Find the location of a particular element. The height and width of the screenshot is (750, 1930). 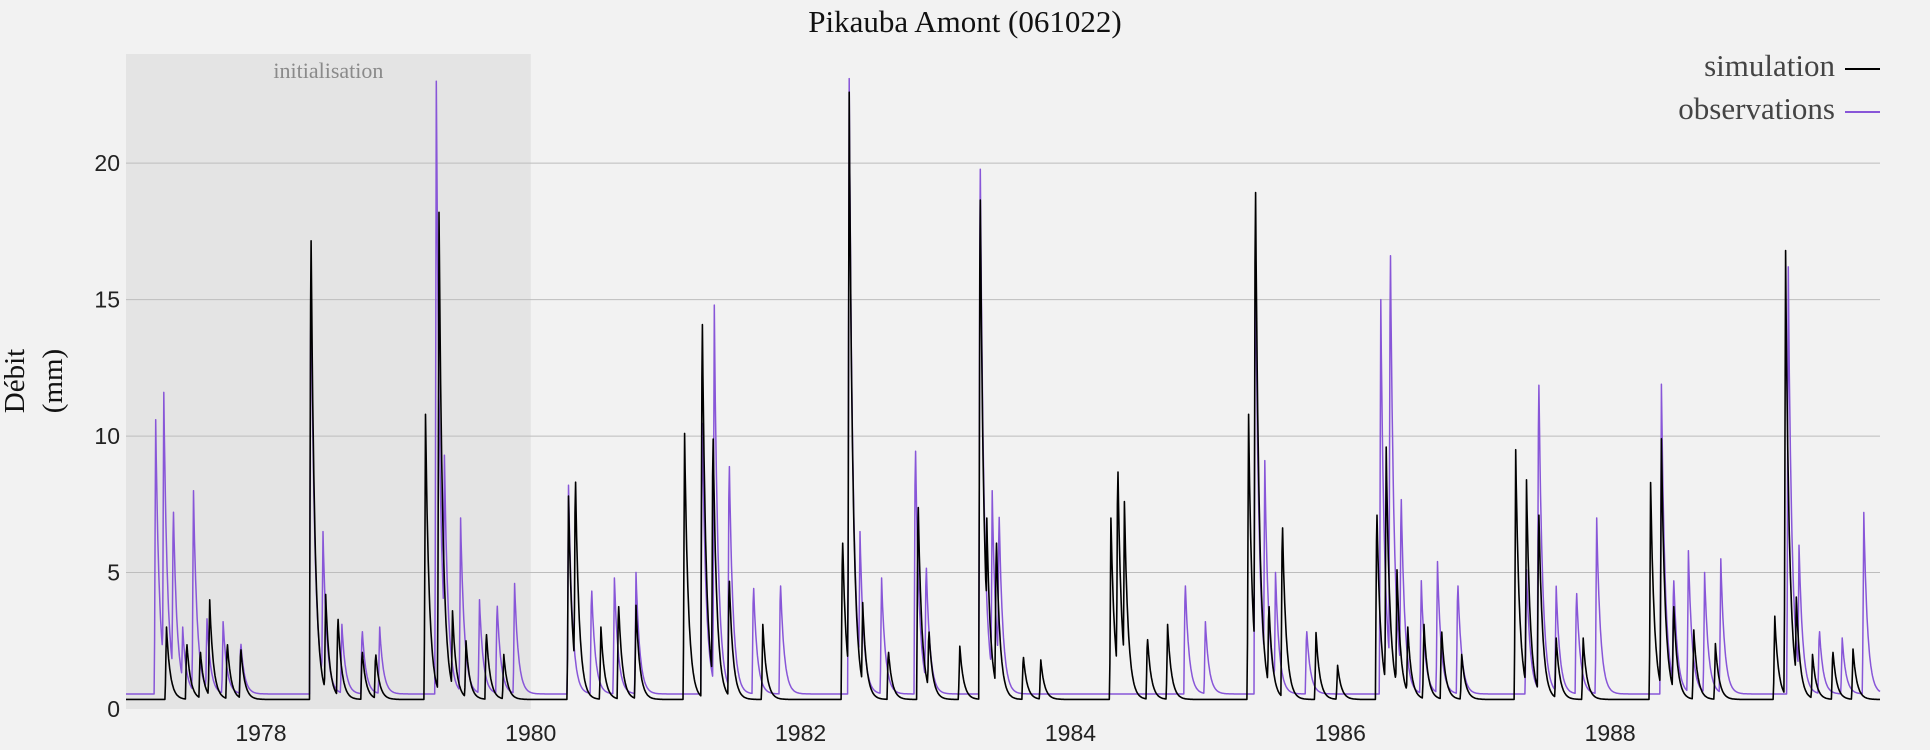

legend-label-observations: observations is located at coordinates (1756, 108).